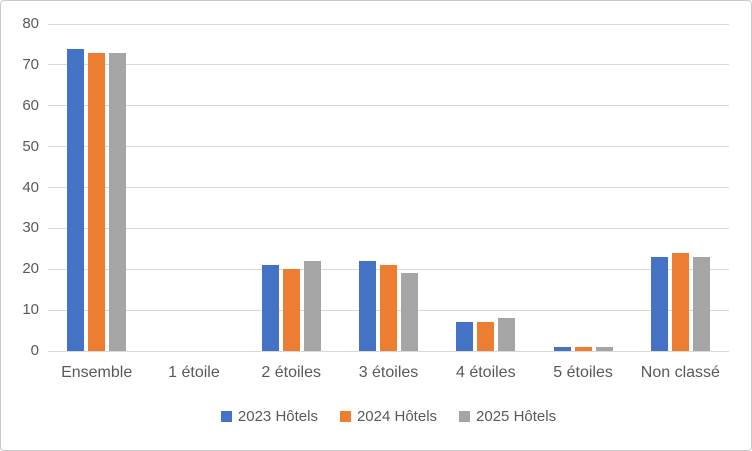  I want to click on x-category-label: 3 étoiles, so click(388, 372).